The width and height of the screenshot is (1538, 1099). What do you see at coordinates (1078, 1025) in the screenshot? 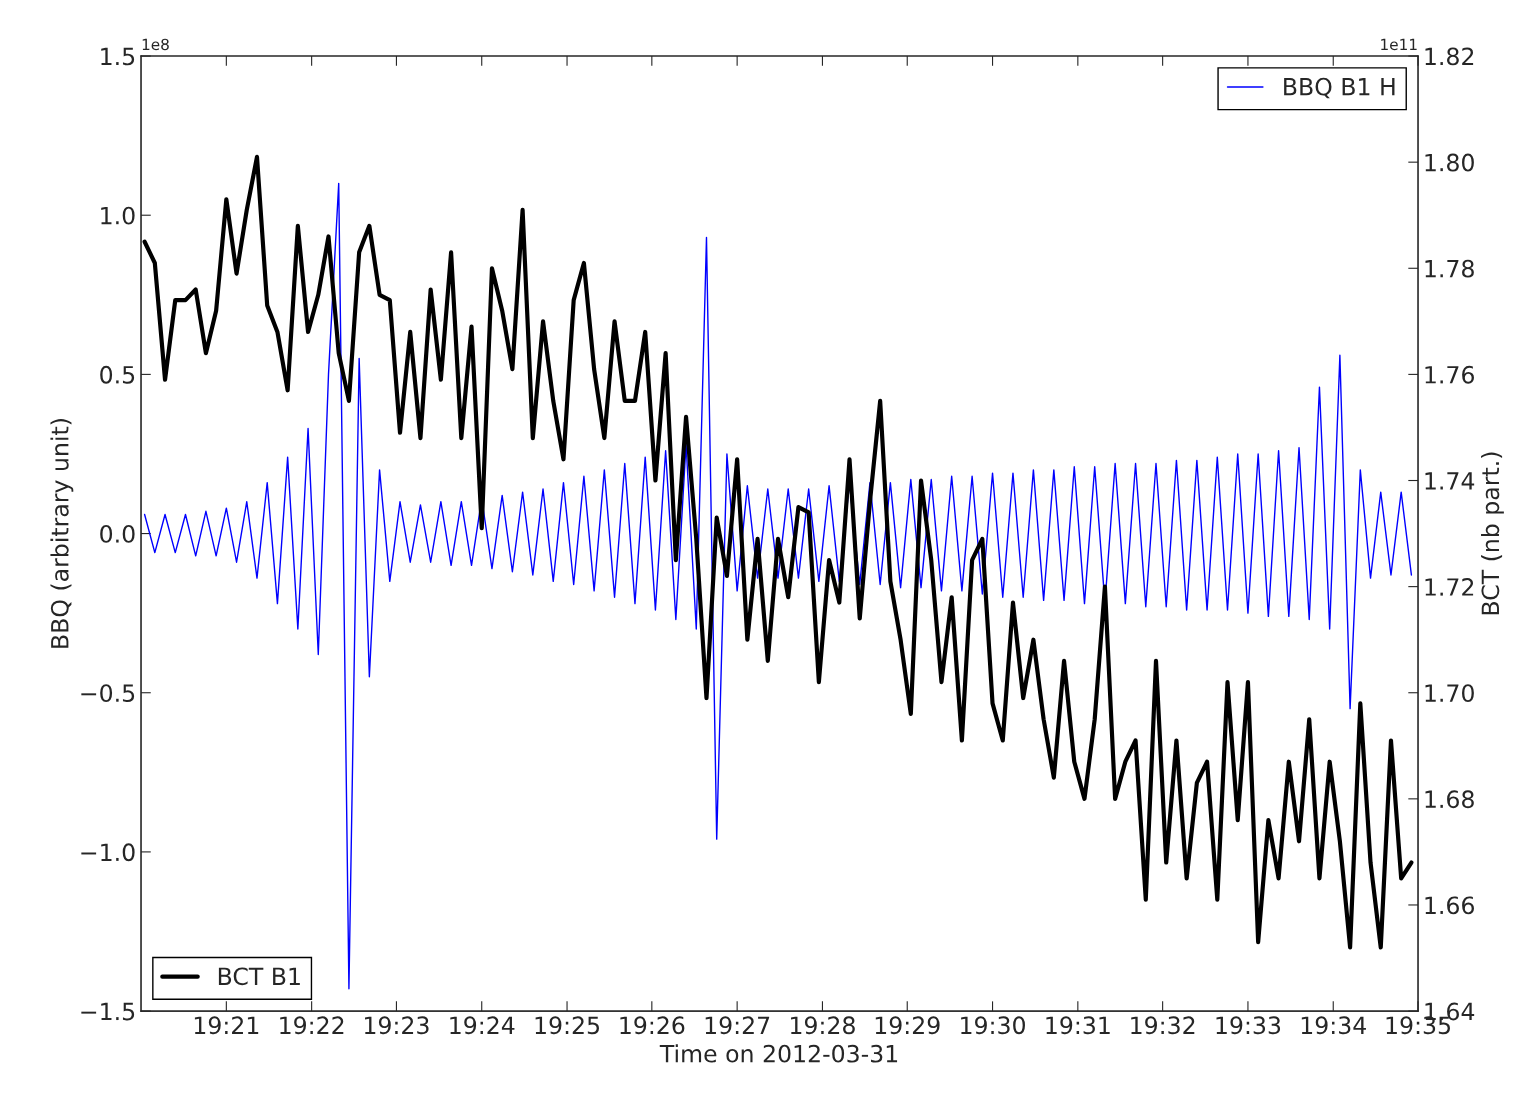
I see `x-tick-label: 19:31` at bounding box center [1078, 1025].